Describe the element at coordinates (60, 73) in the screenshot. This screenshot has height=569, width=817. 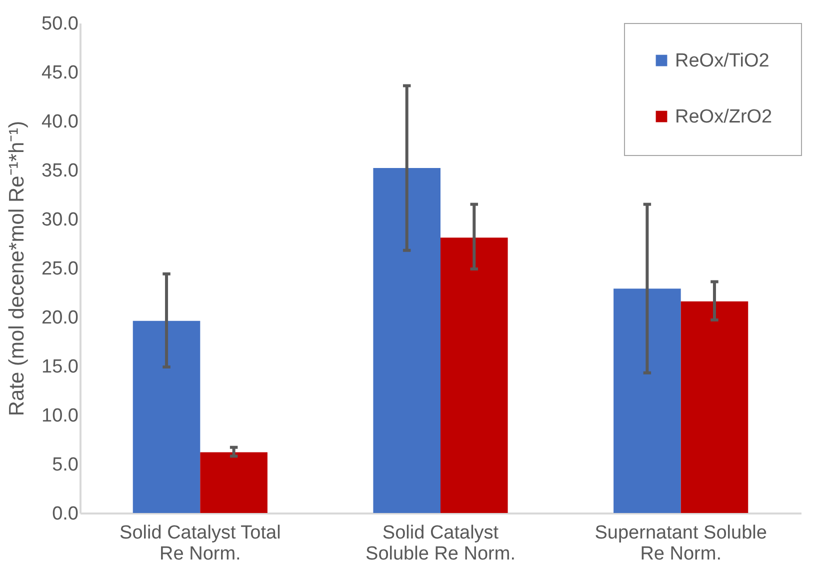
I see `y-tick-label: 45.0` at that location.